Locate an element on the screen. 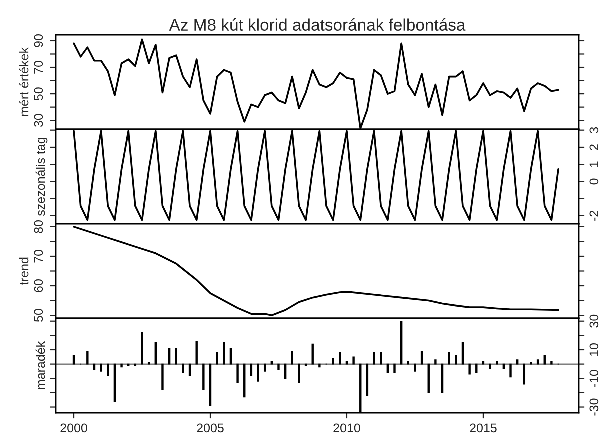 The image size is (608, 435). y-axis-title: trend is located at coordinates (24, 272).